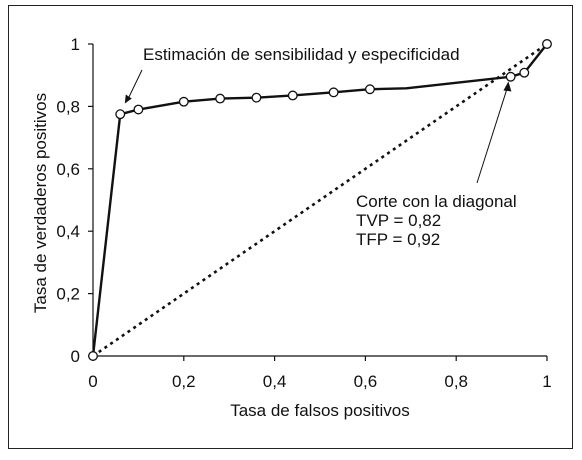  I want to click on x-tick-label: 0,4, so click(275, 381).